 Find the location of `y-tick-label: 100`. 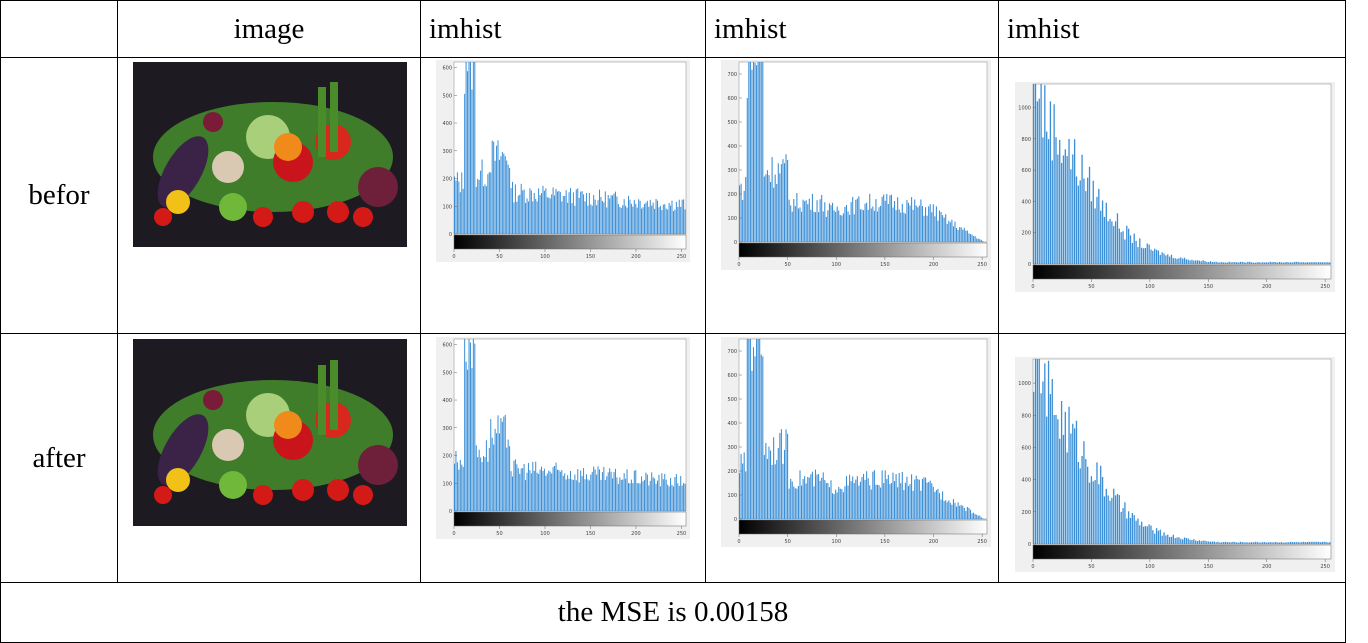

y-tick-label: 100 is located at coordinates (732, 496).